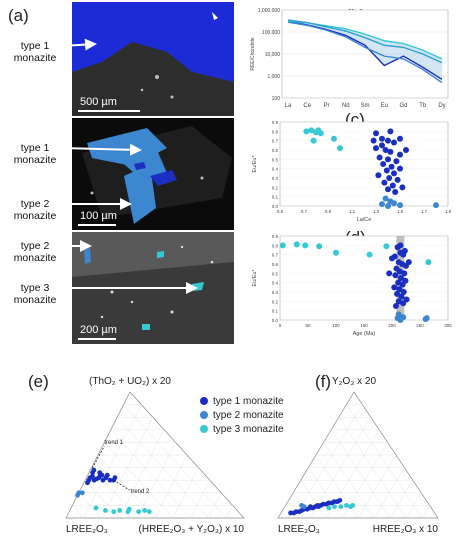 The height and width of the screenshot is (550, 458). Describe the element at coordinates (87, 529) in the screenshot. I see `apex-label-left: LREE₂O₃` at that location.